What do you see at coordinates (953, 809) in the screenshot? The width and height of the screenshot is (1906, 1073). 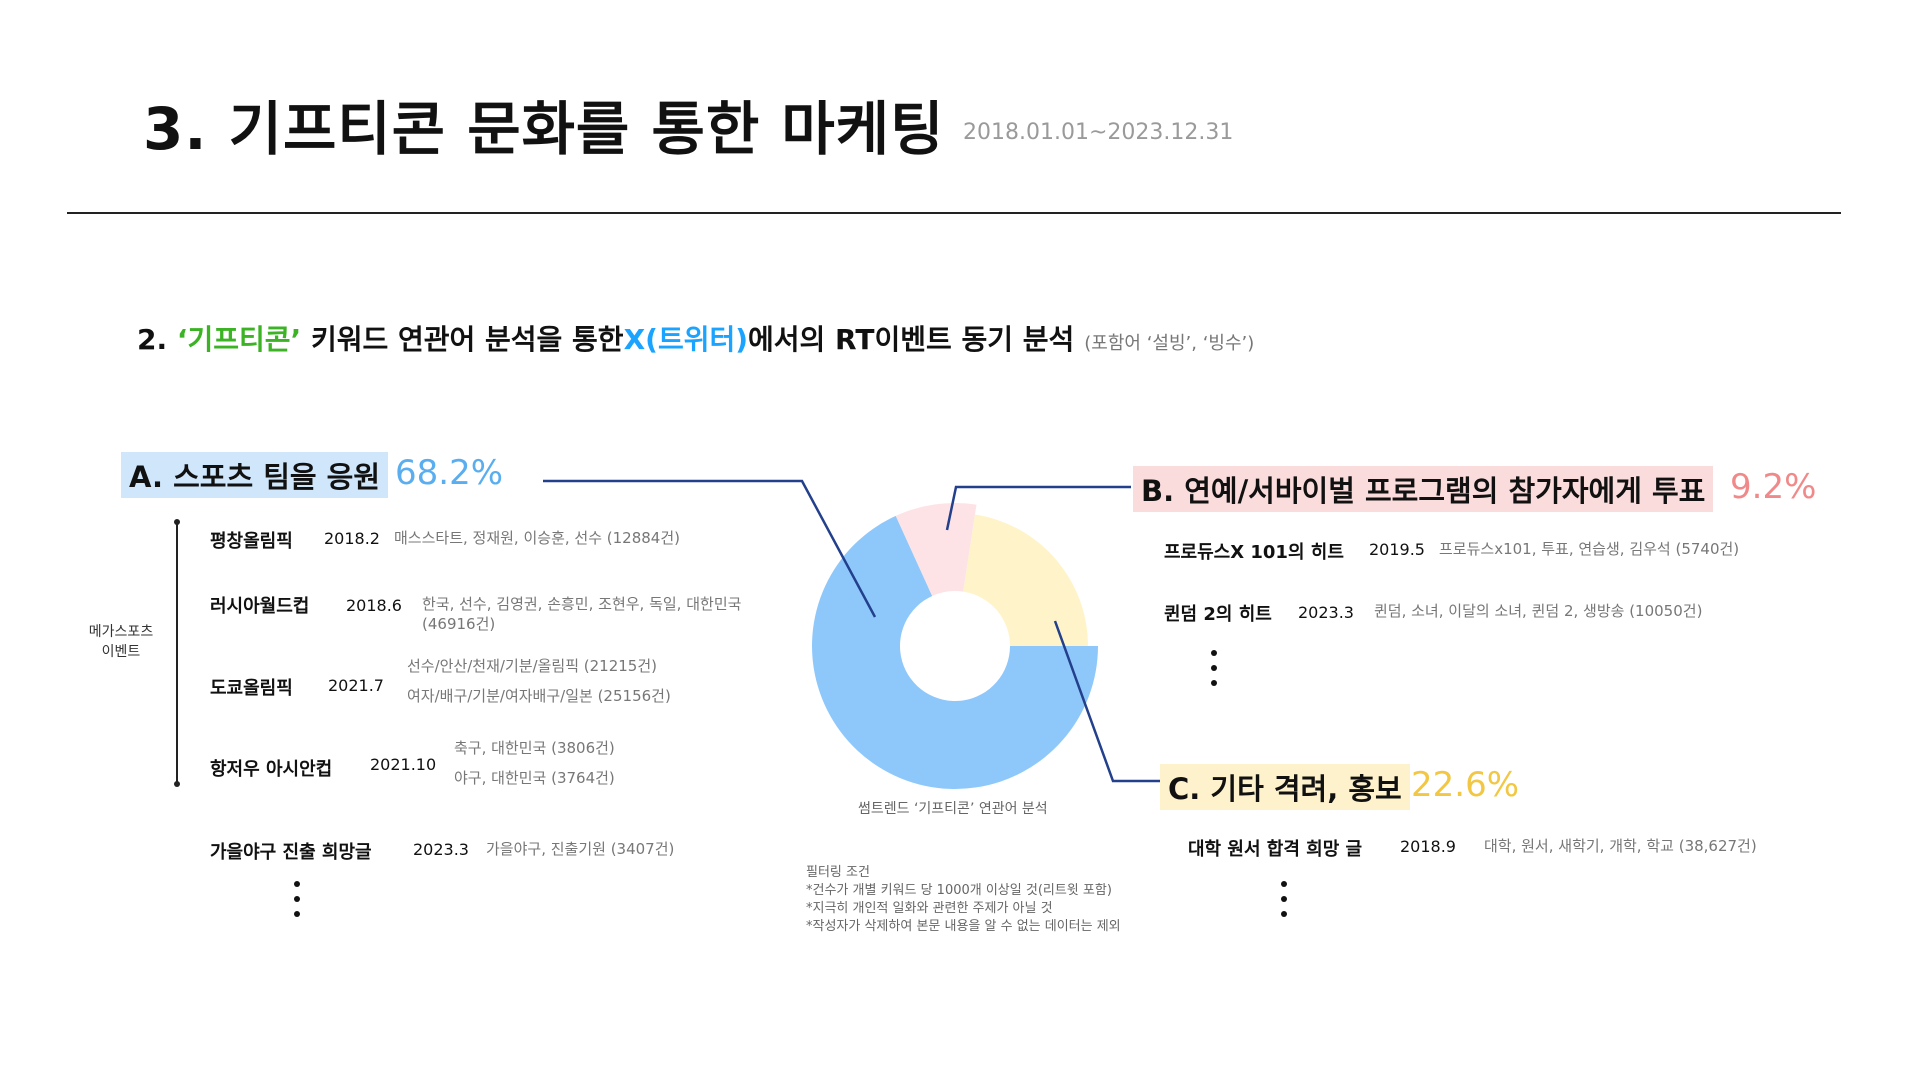 I see `chart-caption: 썸트렌드 ‘기프티콘’ 연관어 분석` at bounding box center [953, 809].